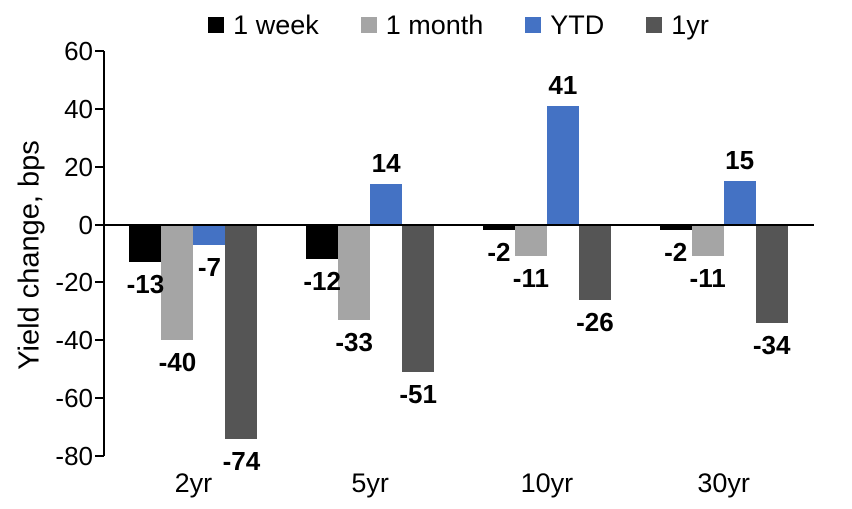 This screenshot has width=852, height=509. I want to click on bar-30yr-1yr, so click(771, 273).